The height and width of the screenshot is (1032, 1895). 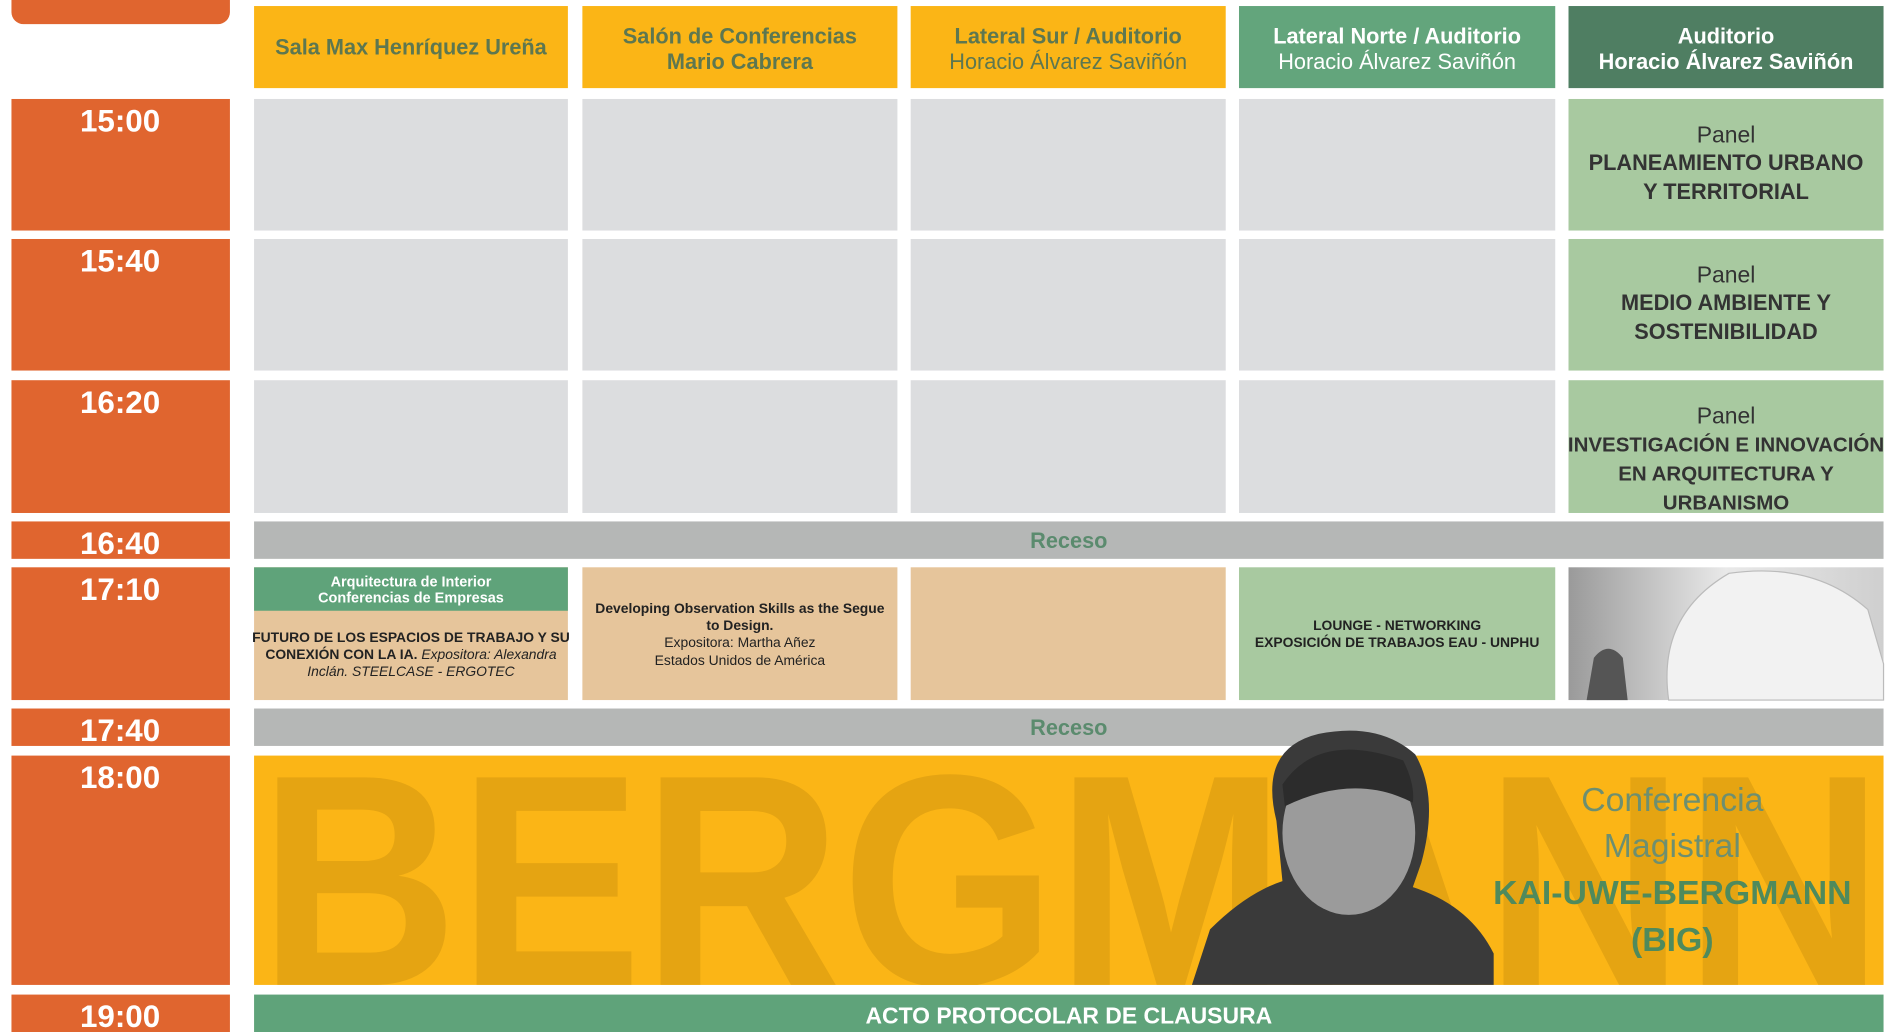 I want to click on statue-silhouette, so click(x=1607, y=674).